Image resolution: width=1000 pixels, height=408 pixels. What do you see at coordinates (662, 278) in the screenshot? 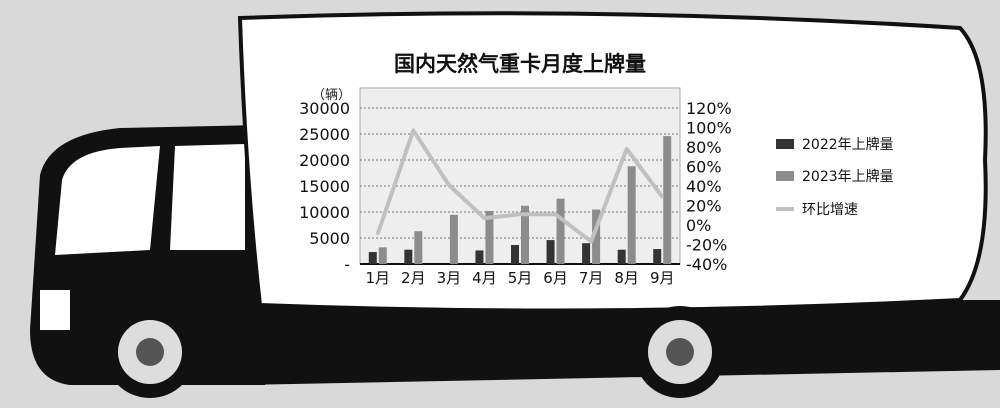
I see `x-tick-label: 9月` at bounding box center [662, 278].